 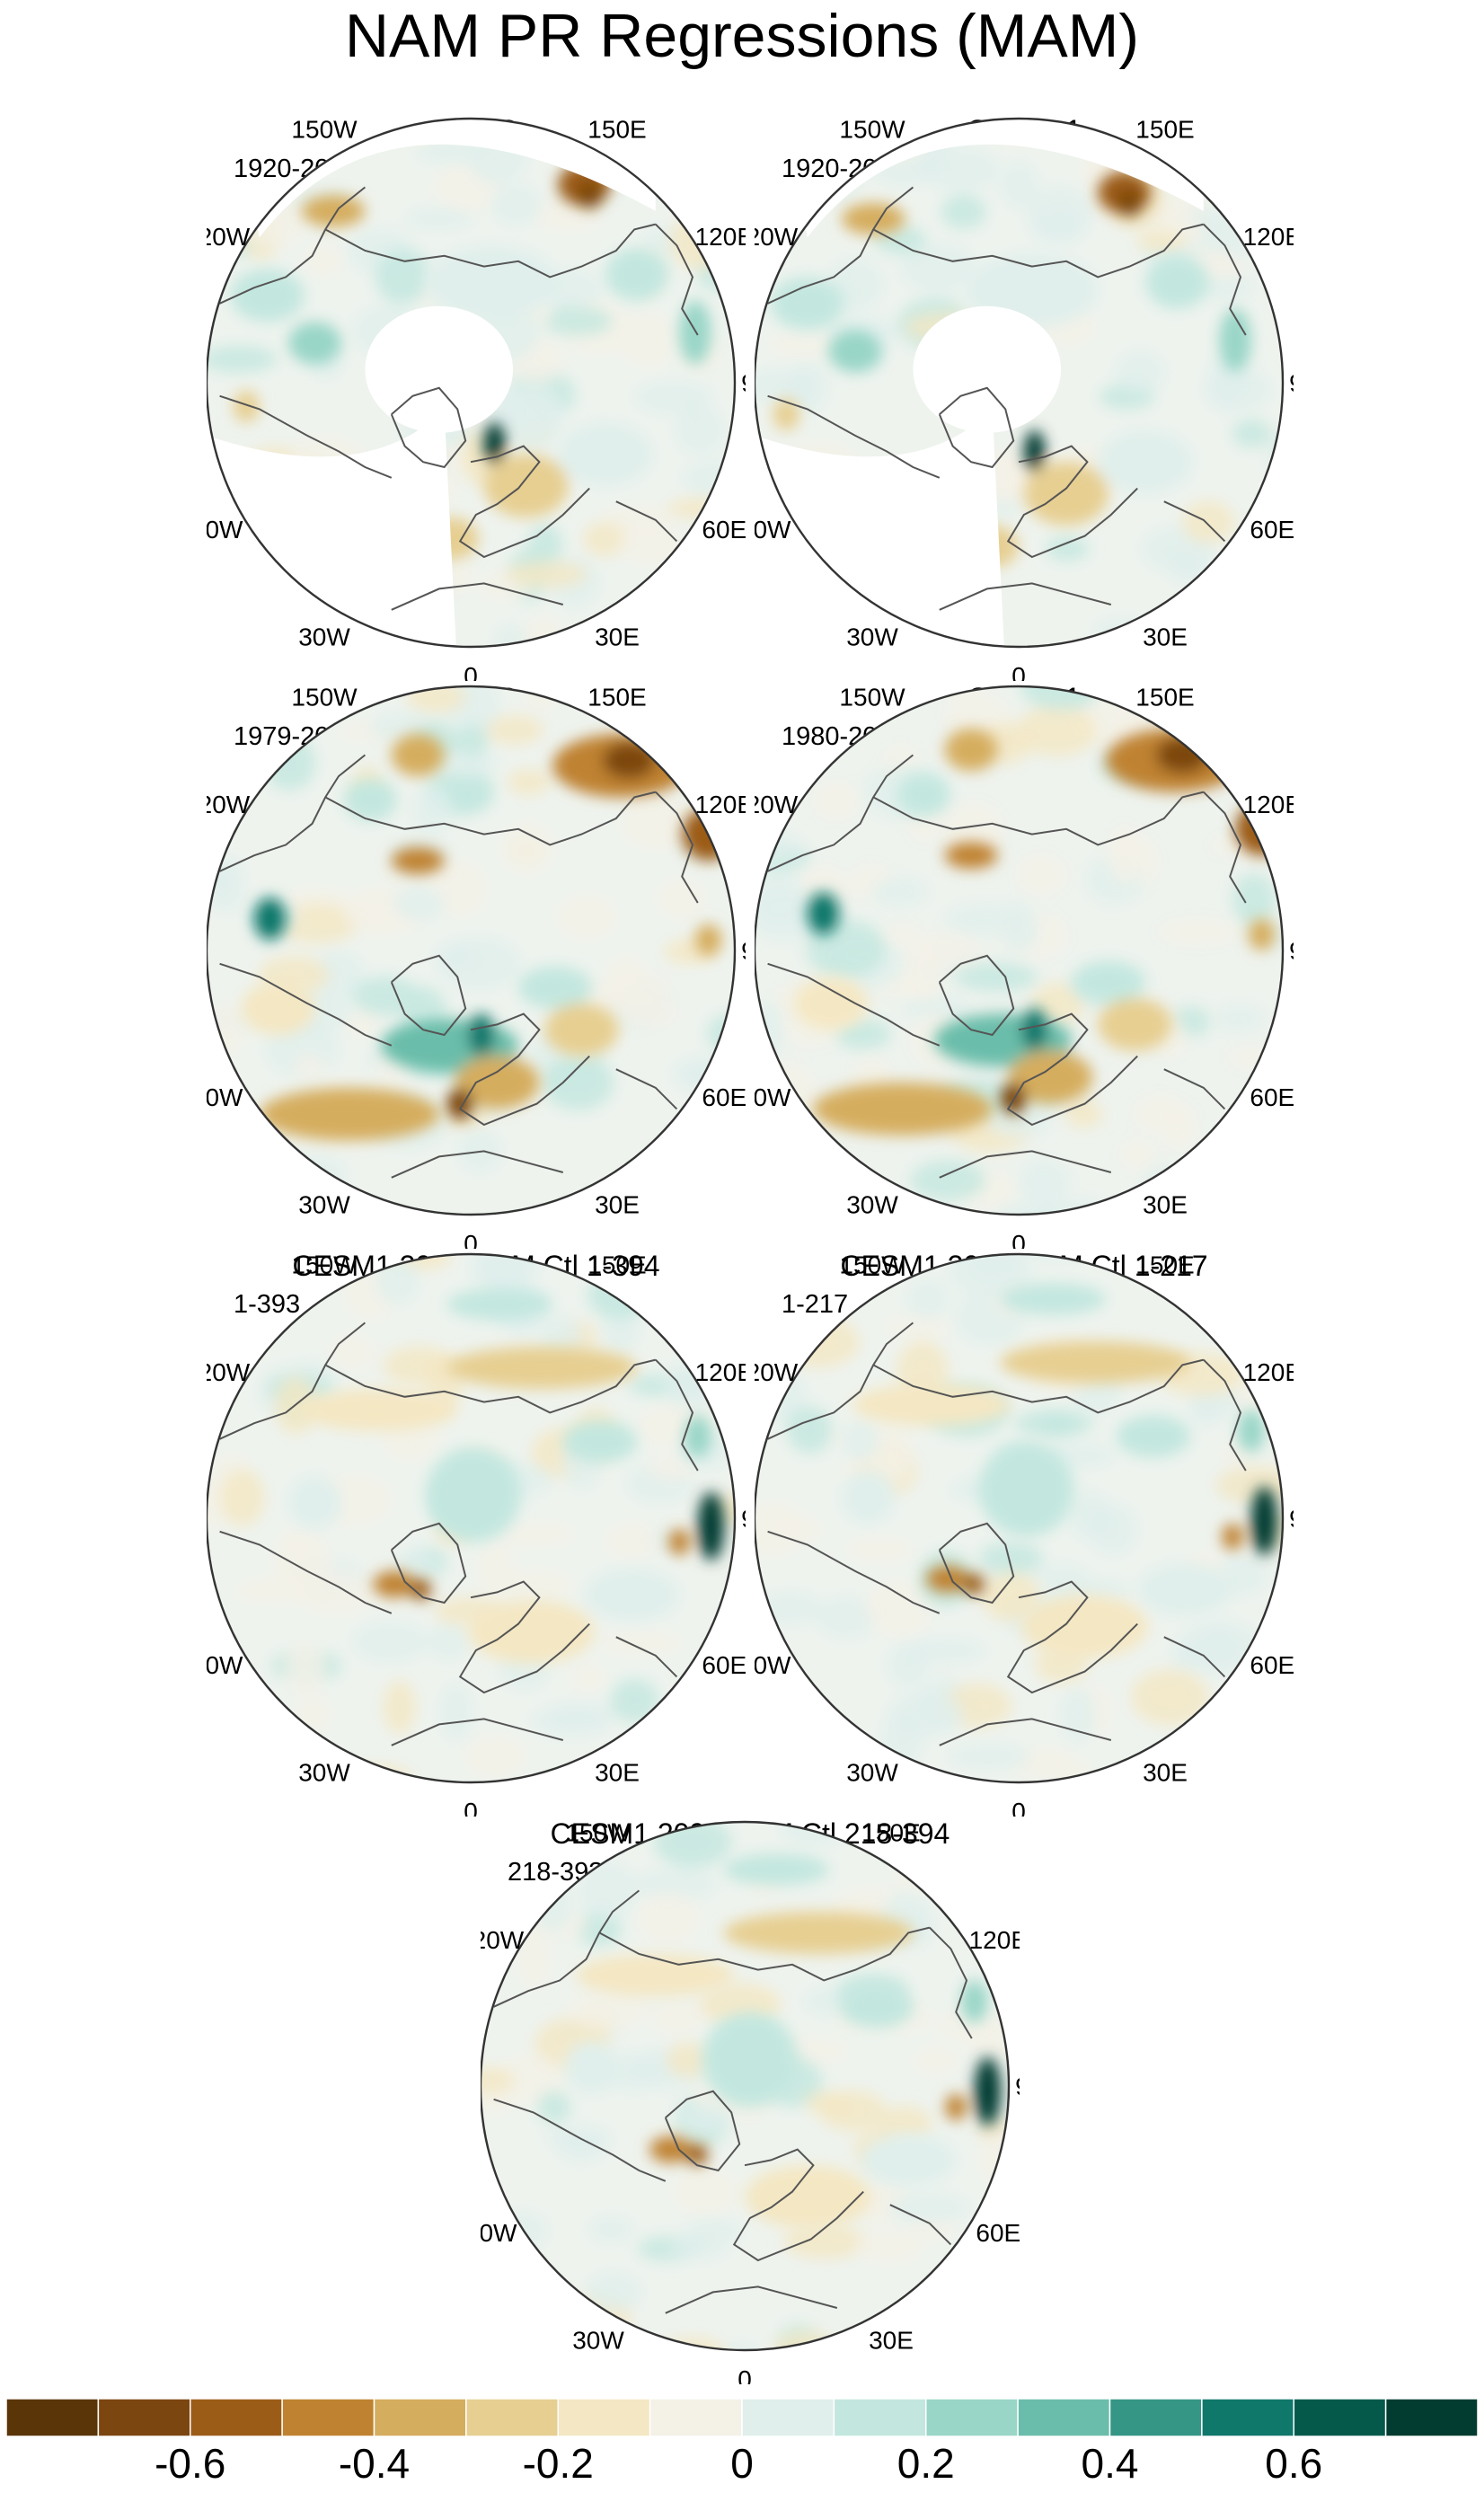 What do you see at coordinates (815, 1304) in the screenshot?
I see `panel-period: 1-217` at bounding box center [815, 1304].